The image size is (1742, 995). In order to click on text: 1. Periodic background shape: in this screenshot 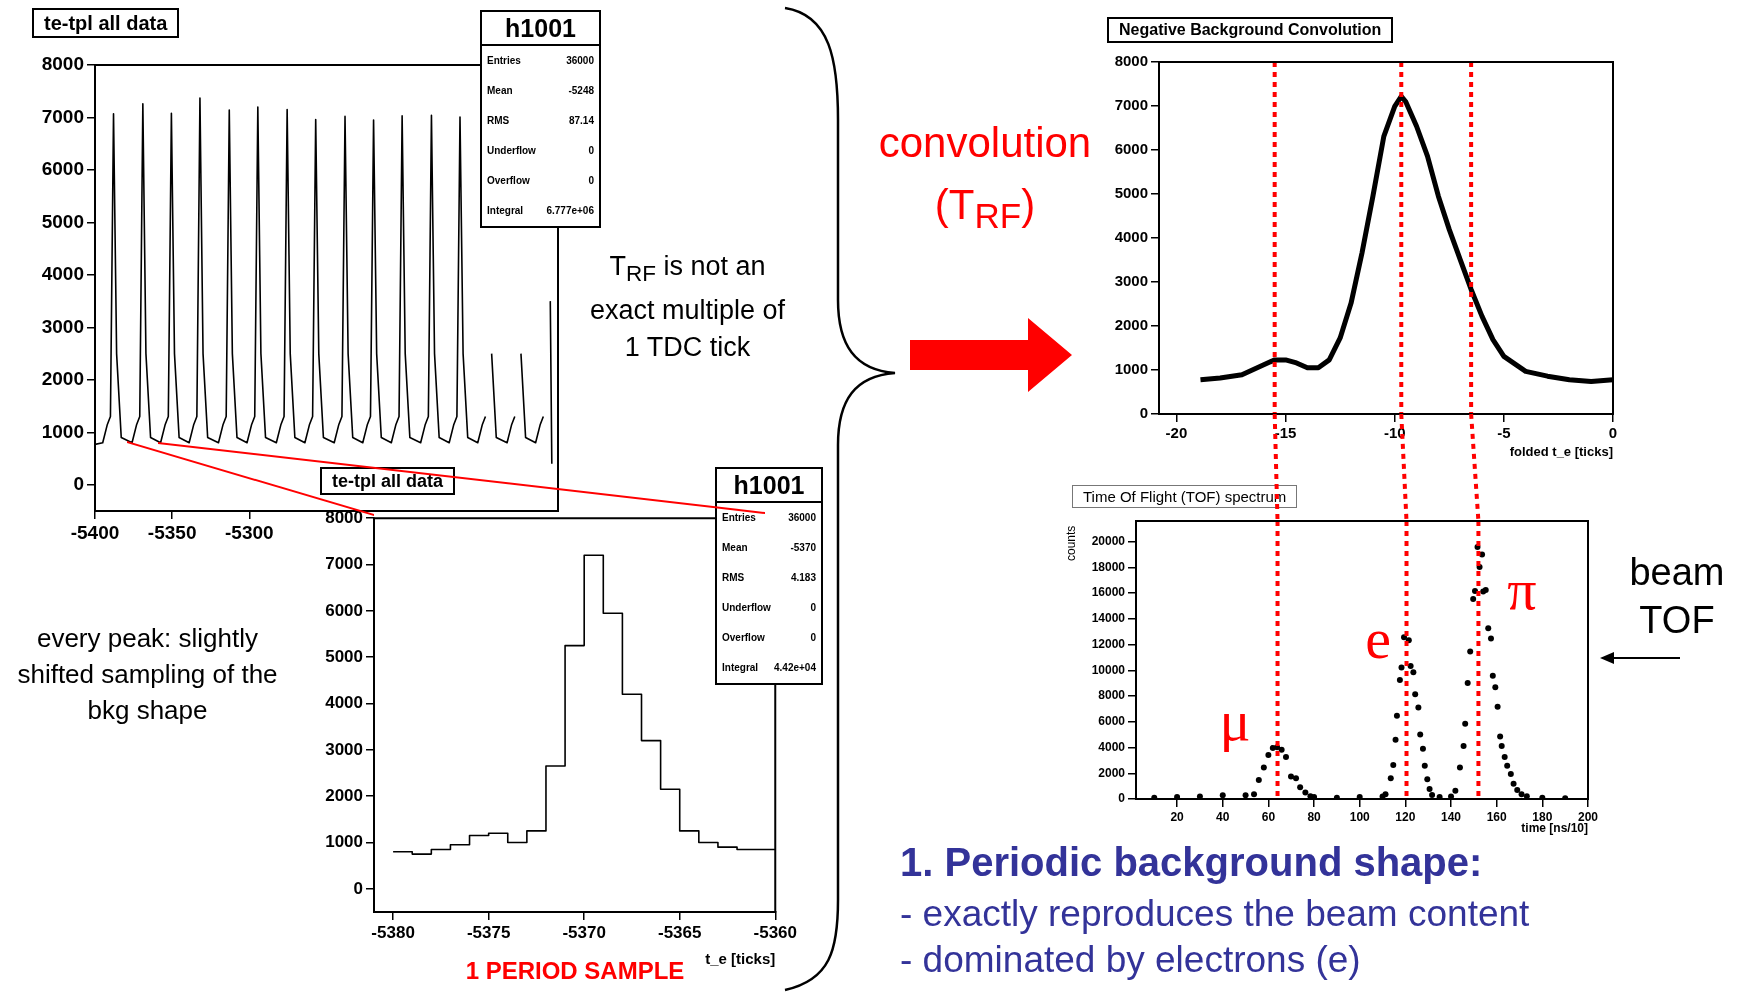, I will do `click(1191, 862)`.